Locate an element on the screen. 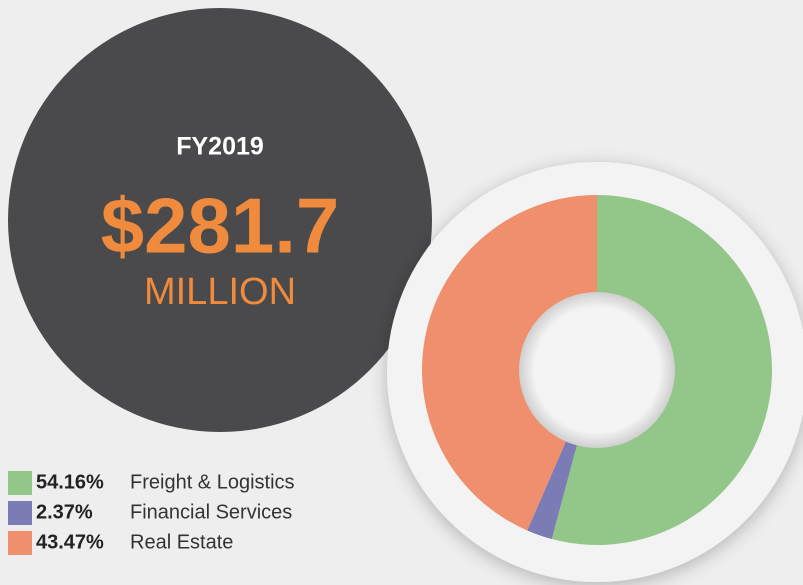  headline-unit: MILLION is located at coordinates (220, 292).